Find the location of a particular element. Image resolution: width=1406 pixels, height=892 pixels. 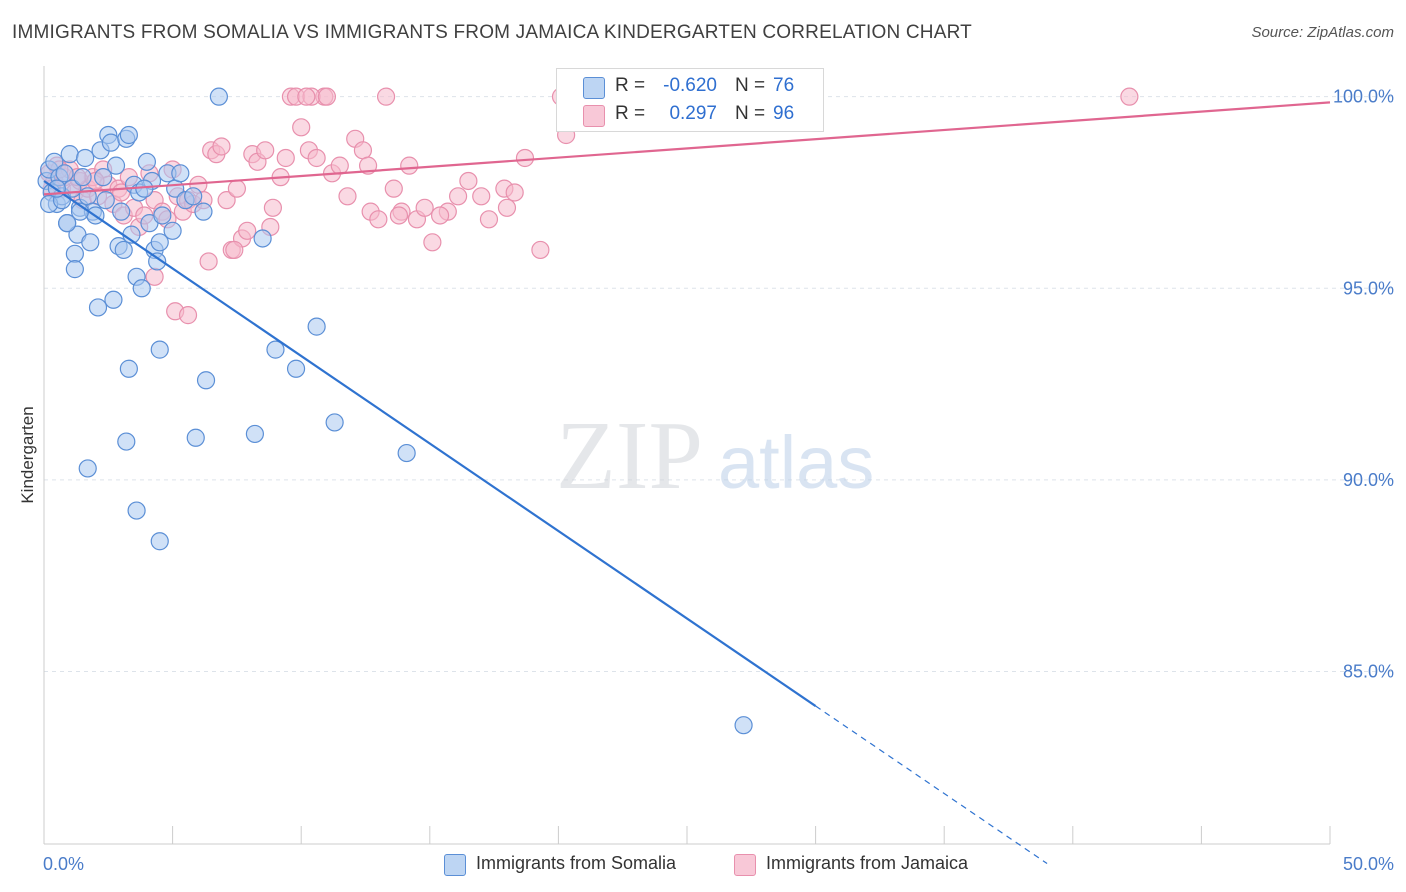

y-tick-label-2: 95.0% is located at coordinates (1368, 288).